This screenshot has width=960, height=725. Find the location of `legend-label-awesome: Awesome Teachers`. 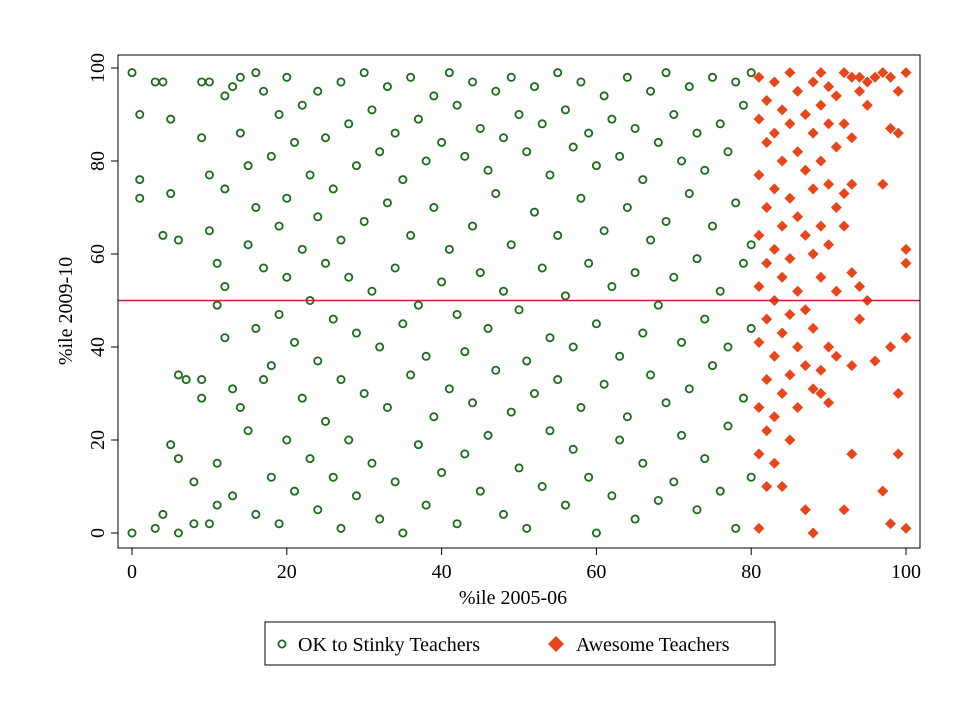

legend-label-awesome: Awesome Teachers is located at coordinates (653, 645).